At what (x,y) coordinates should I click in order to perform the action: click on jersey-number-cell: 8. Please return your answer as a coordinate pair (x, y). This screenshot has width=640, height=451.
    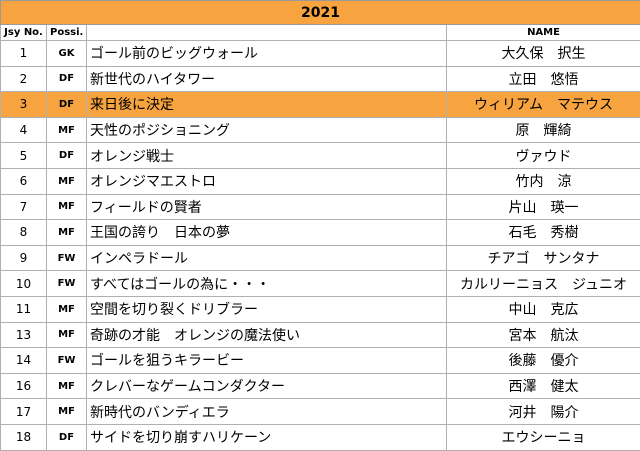
    Looking at the image, I should click on (23, 232).